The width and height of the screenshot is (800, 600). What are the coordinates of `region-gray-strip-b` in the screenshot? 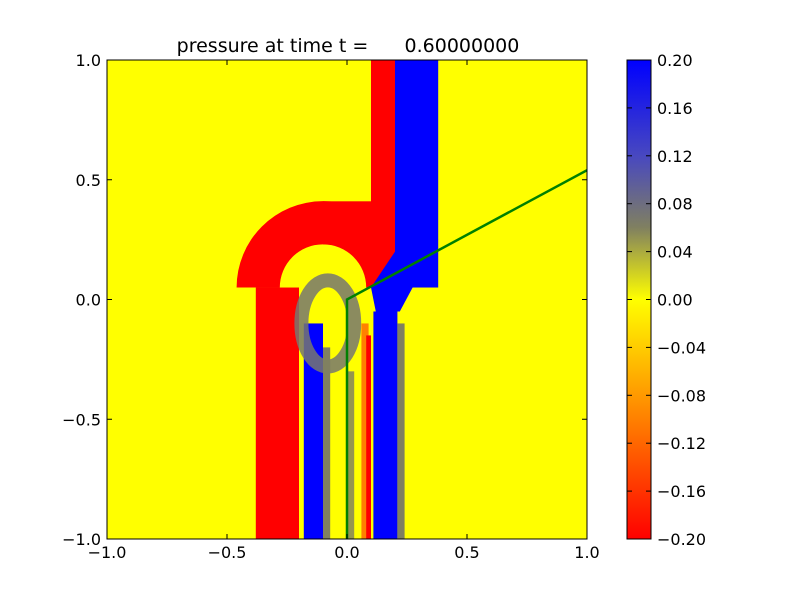 It's located at (401, 431).